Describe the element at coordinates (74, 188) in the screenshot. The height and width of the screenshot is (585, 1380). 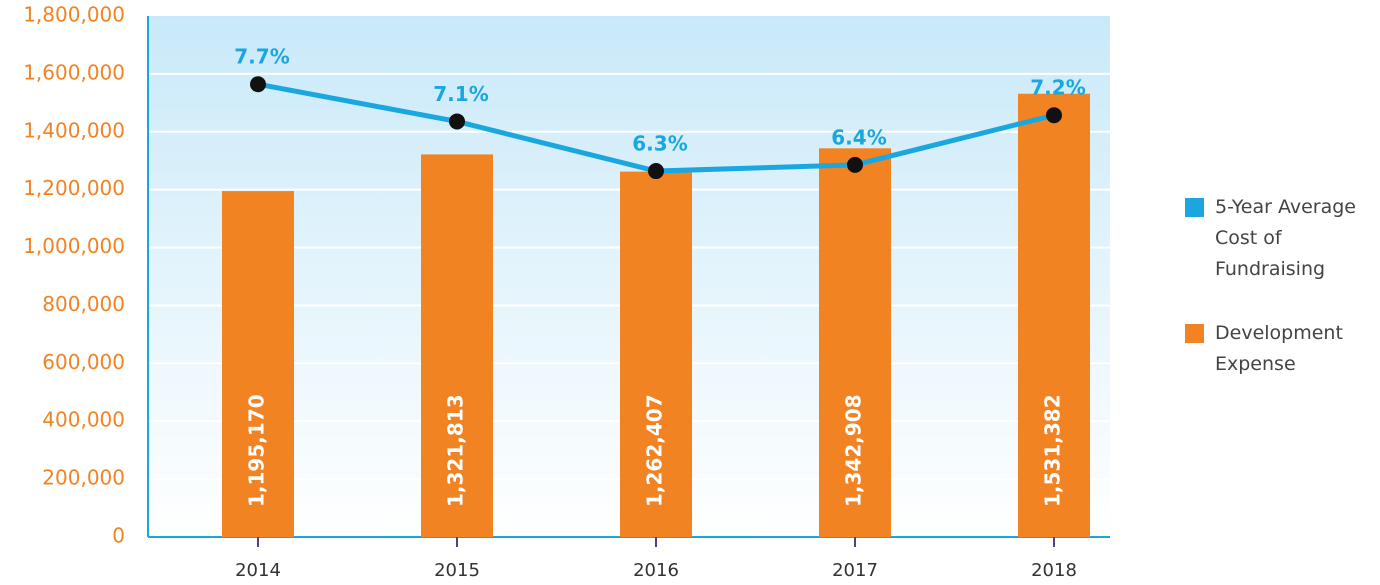
I see `y-tick-label: 1,200,000` at that location.